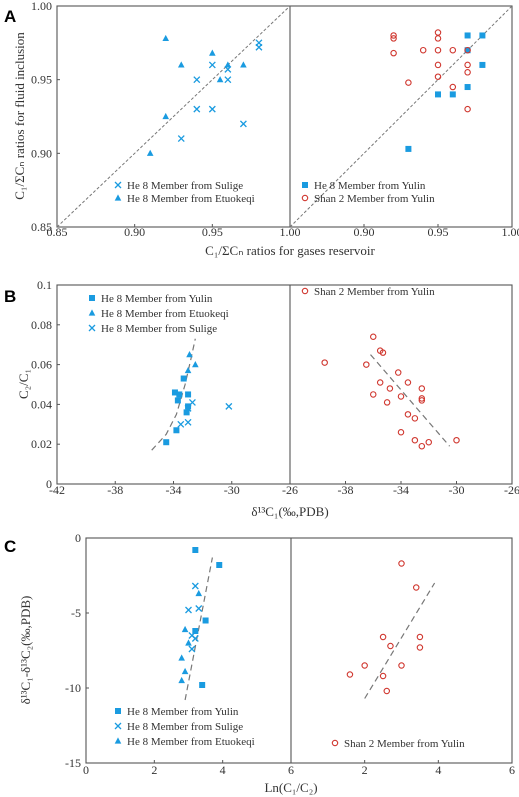 The height and width of the screenshot is (797, 519). What do you see at coordinates (57, 232) in the screenshot?
I see `x-tick-label: 0.85` at bounding box center [57, 232].